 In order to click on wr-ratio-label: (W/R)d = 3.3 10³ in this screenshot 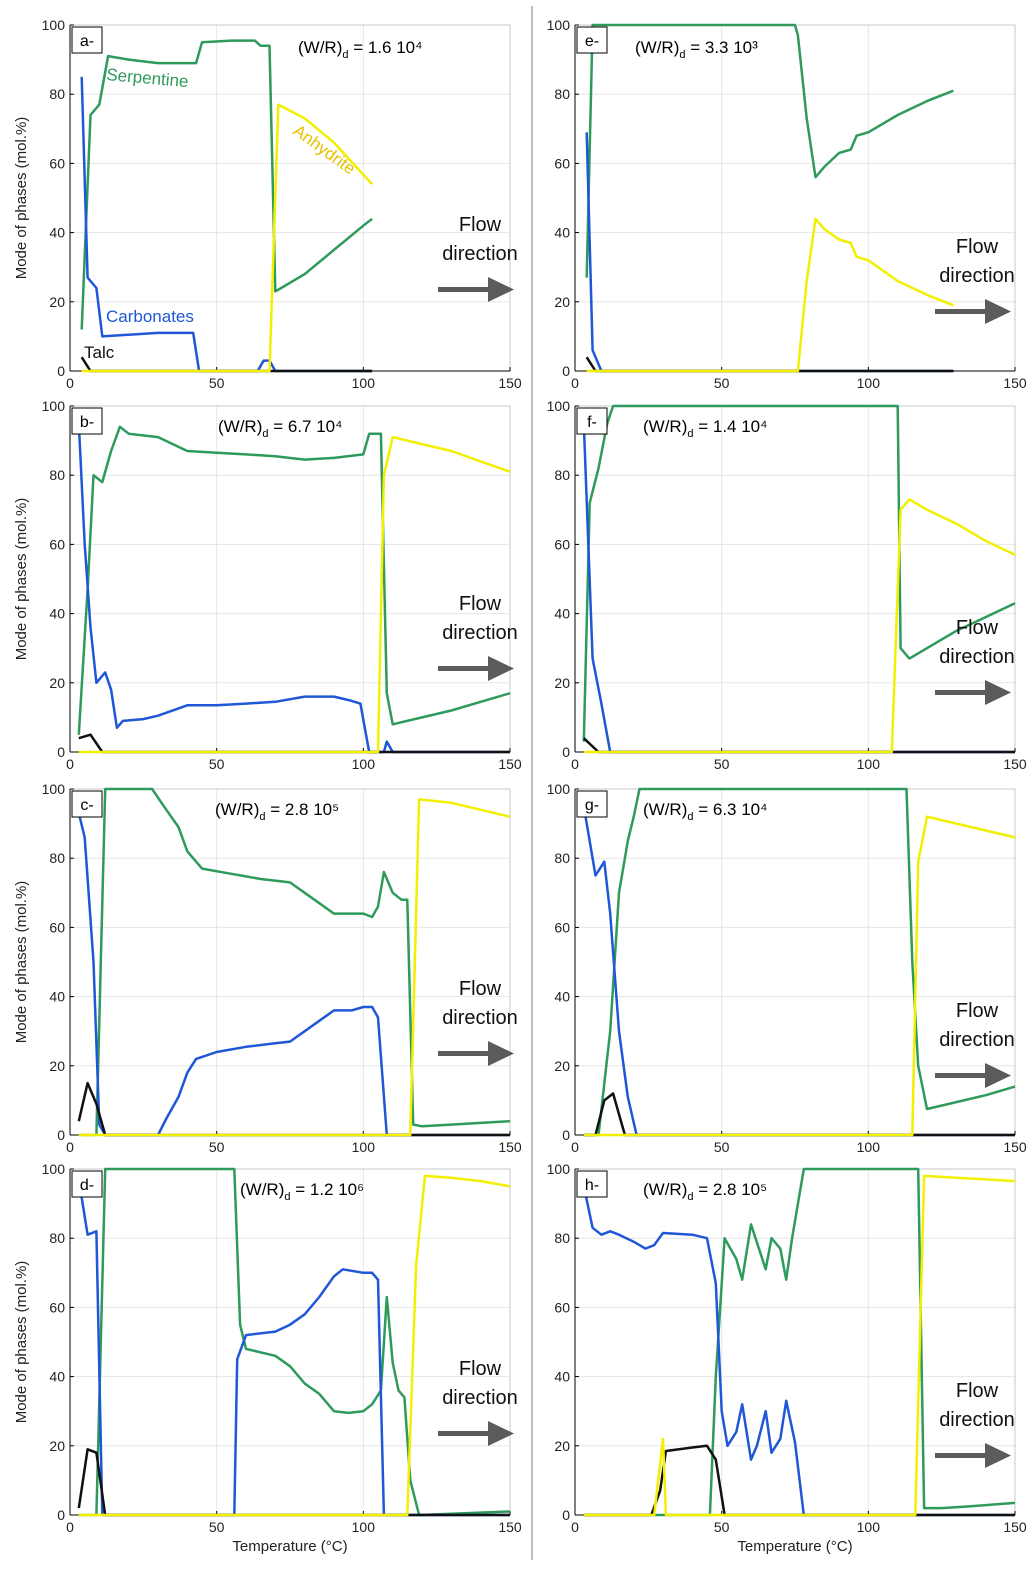, I will do `click(696, 49)`.